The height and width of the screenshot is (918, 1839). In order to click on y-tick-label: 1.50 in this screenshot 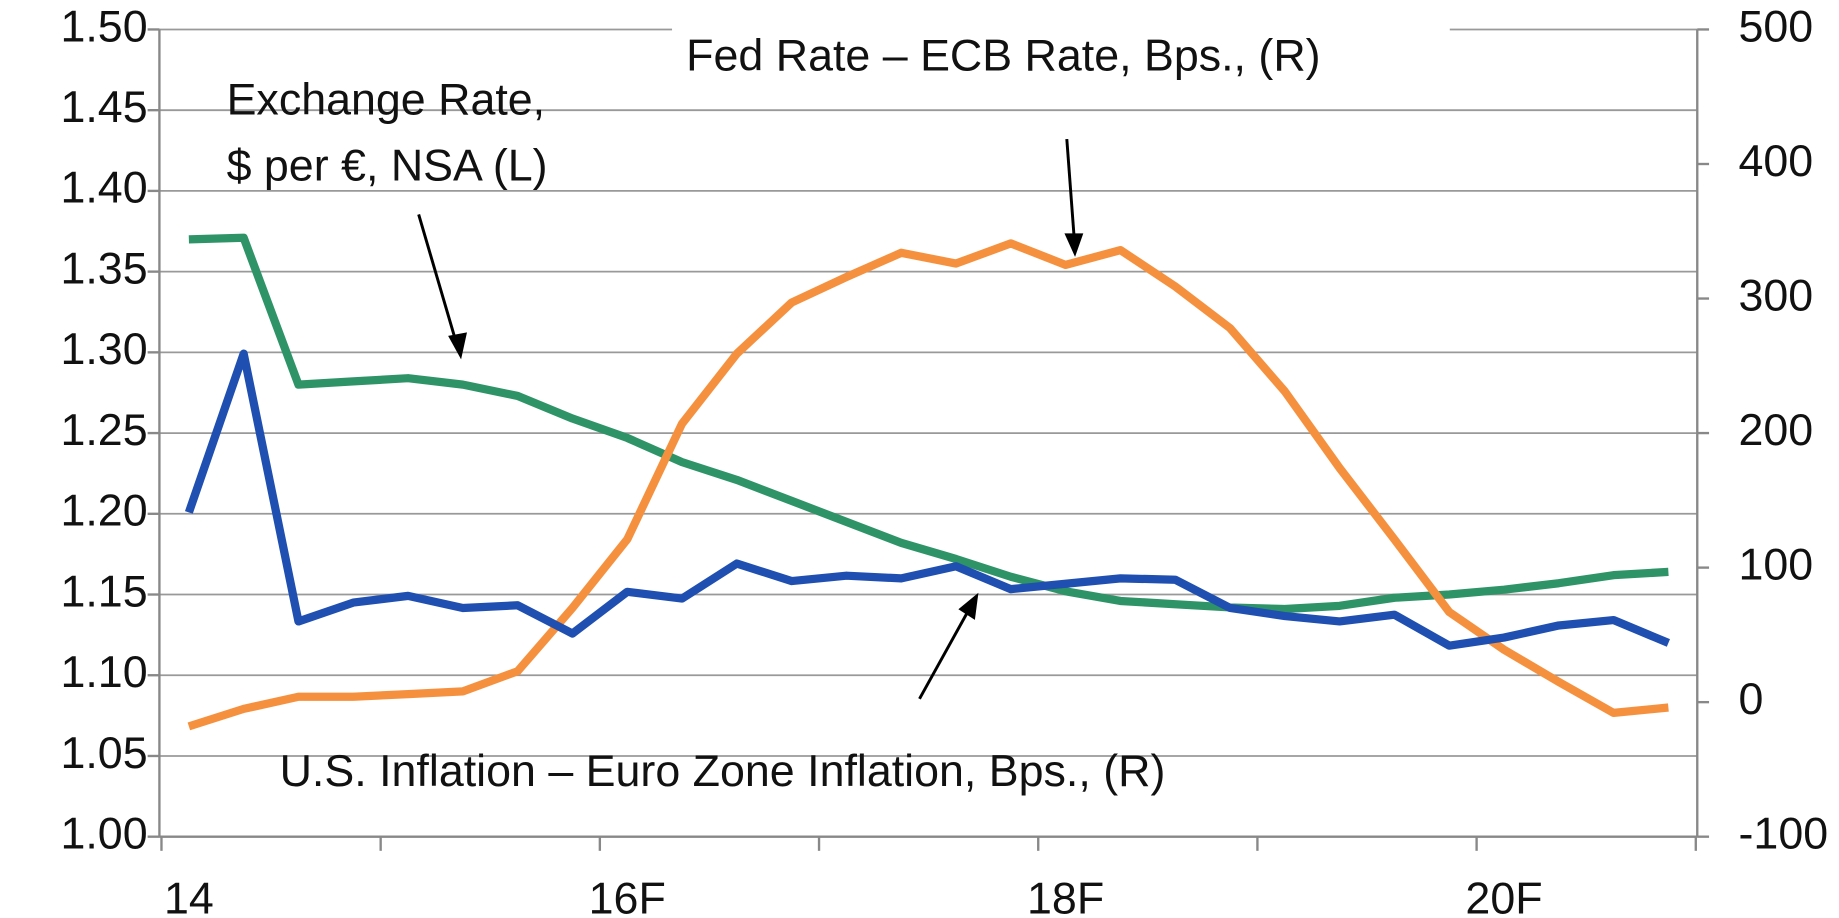, I will do `click(103, 26)`.